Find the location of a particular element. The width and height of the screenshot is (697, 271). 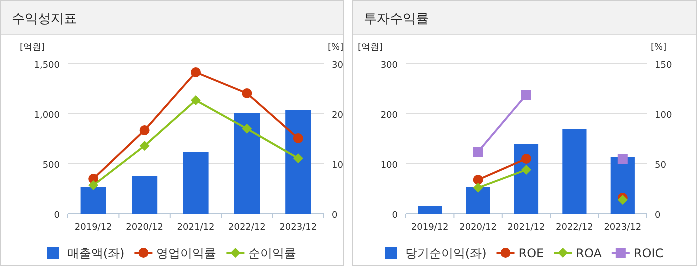

y-tick-label: 300 is located at coordinates (389, 66).